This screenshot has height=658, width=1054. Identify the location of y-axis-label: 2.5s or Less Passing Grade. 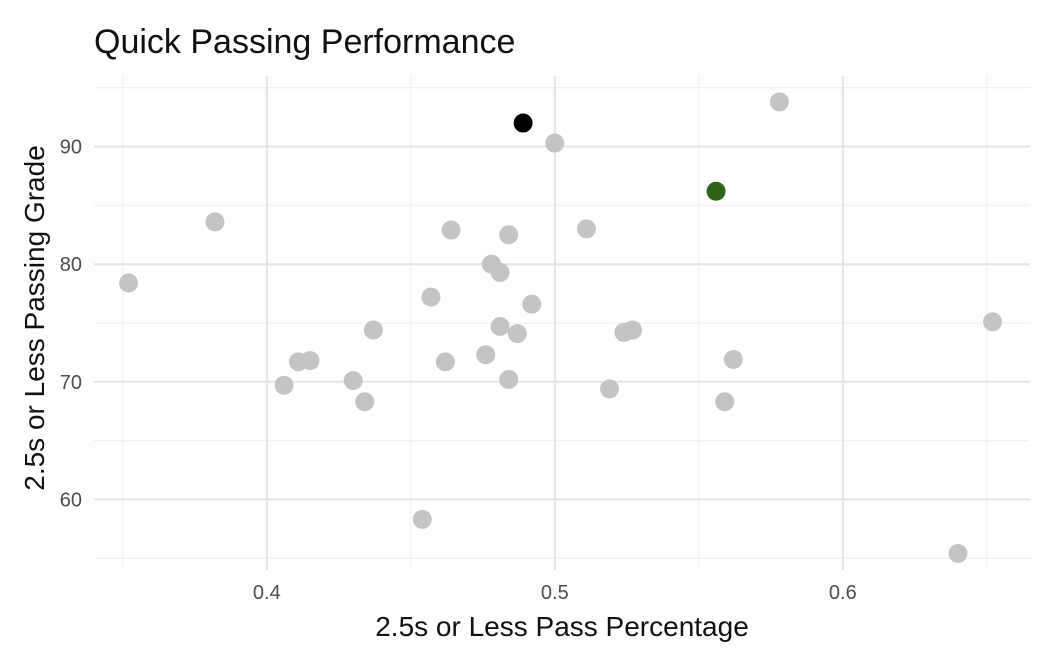
(34, 318).